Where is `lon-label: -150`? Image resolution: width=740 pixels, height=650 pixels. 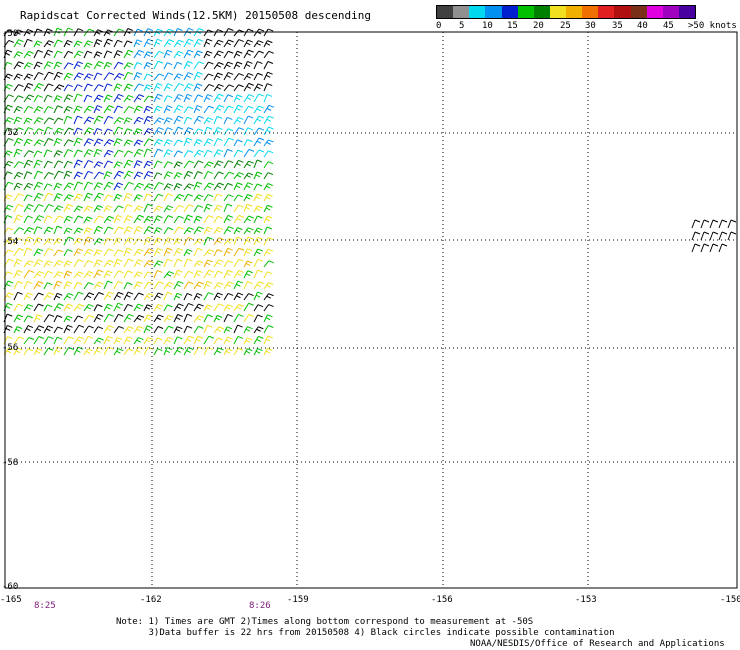
lon-label: -150 is located at coordinates (730, 600).